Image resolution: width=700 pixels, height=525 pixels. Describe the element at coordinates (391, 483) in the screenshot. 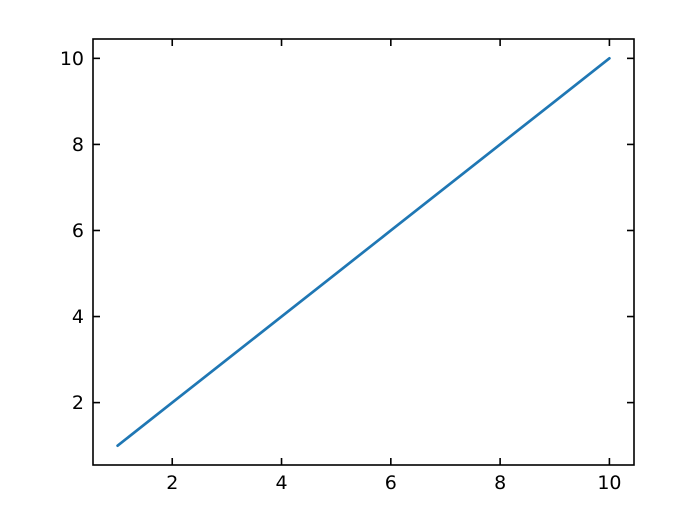

I see `x-tick-label: 6` at that location.